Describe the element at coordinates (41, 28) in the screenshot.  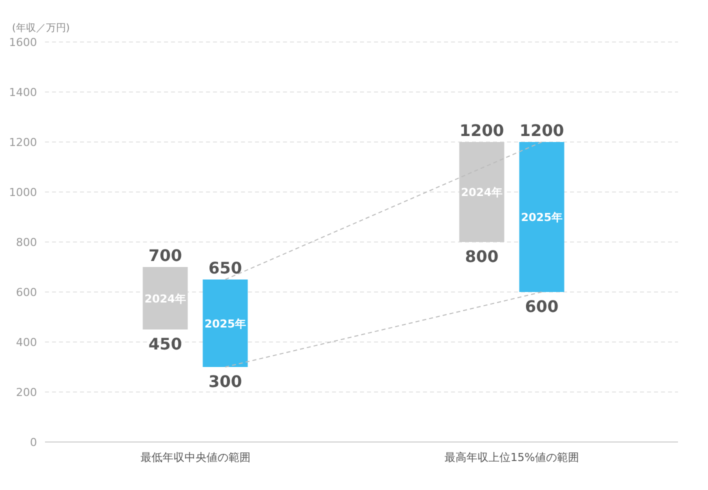
I see `y-axis-title: (年収／万円)` at that location.